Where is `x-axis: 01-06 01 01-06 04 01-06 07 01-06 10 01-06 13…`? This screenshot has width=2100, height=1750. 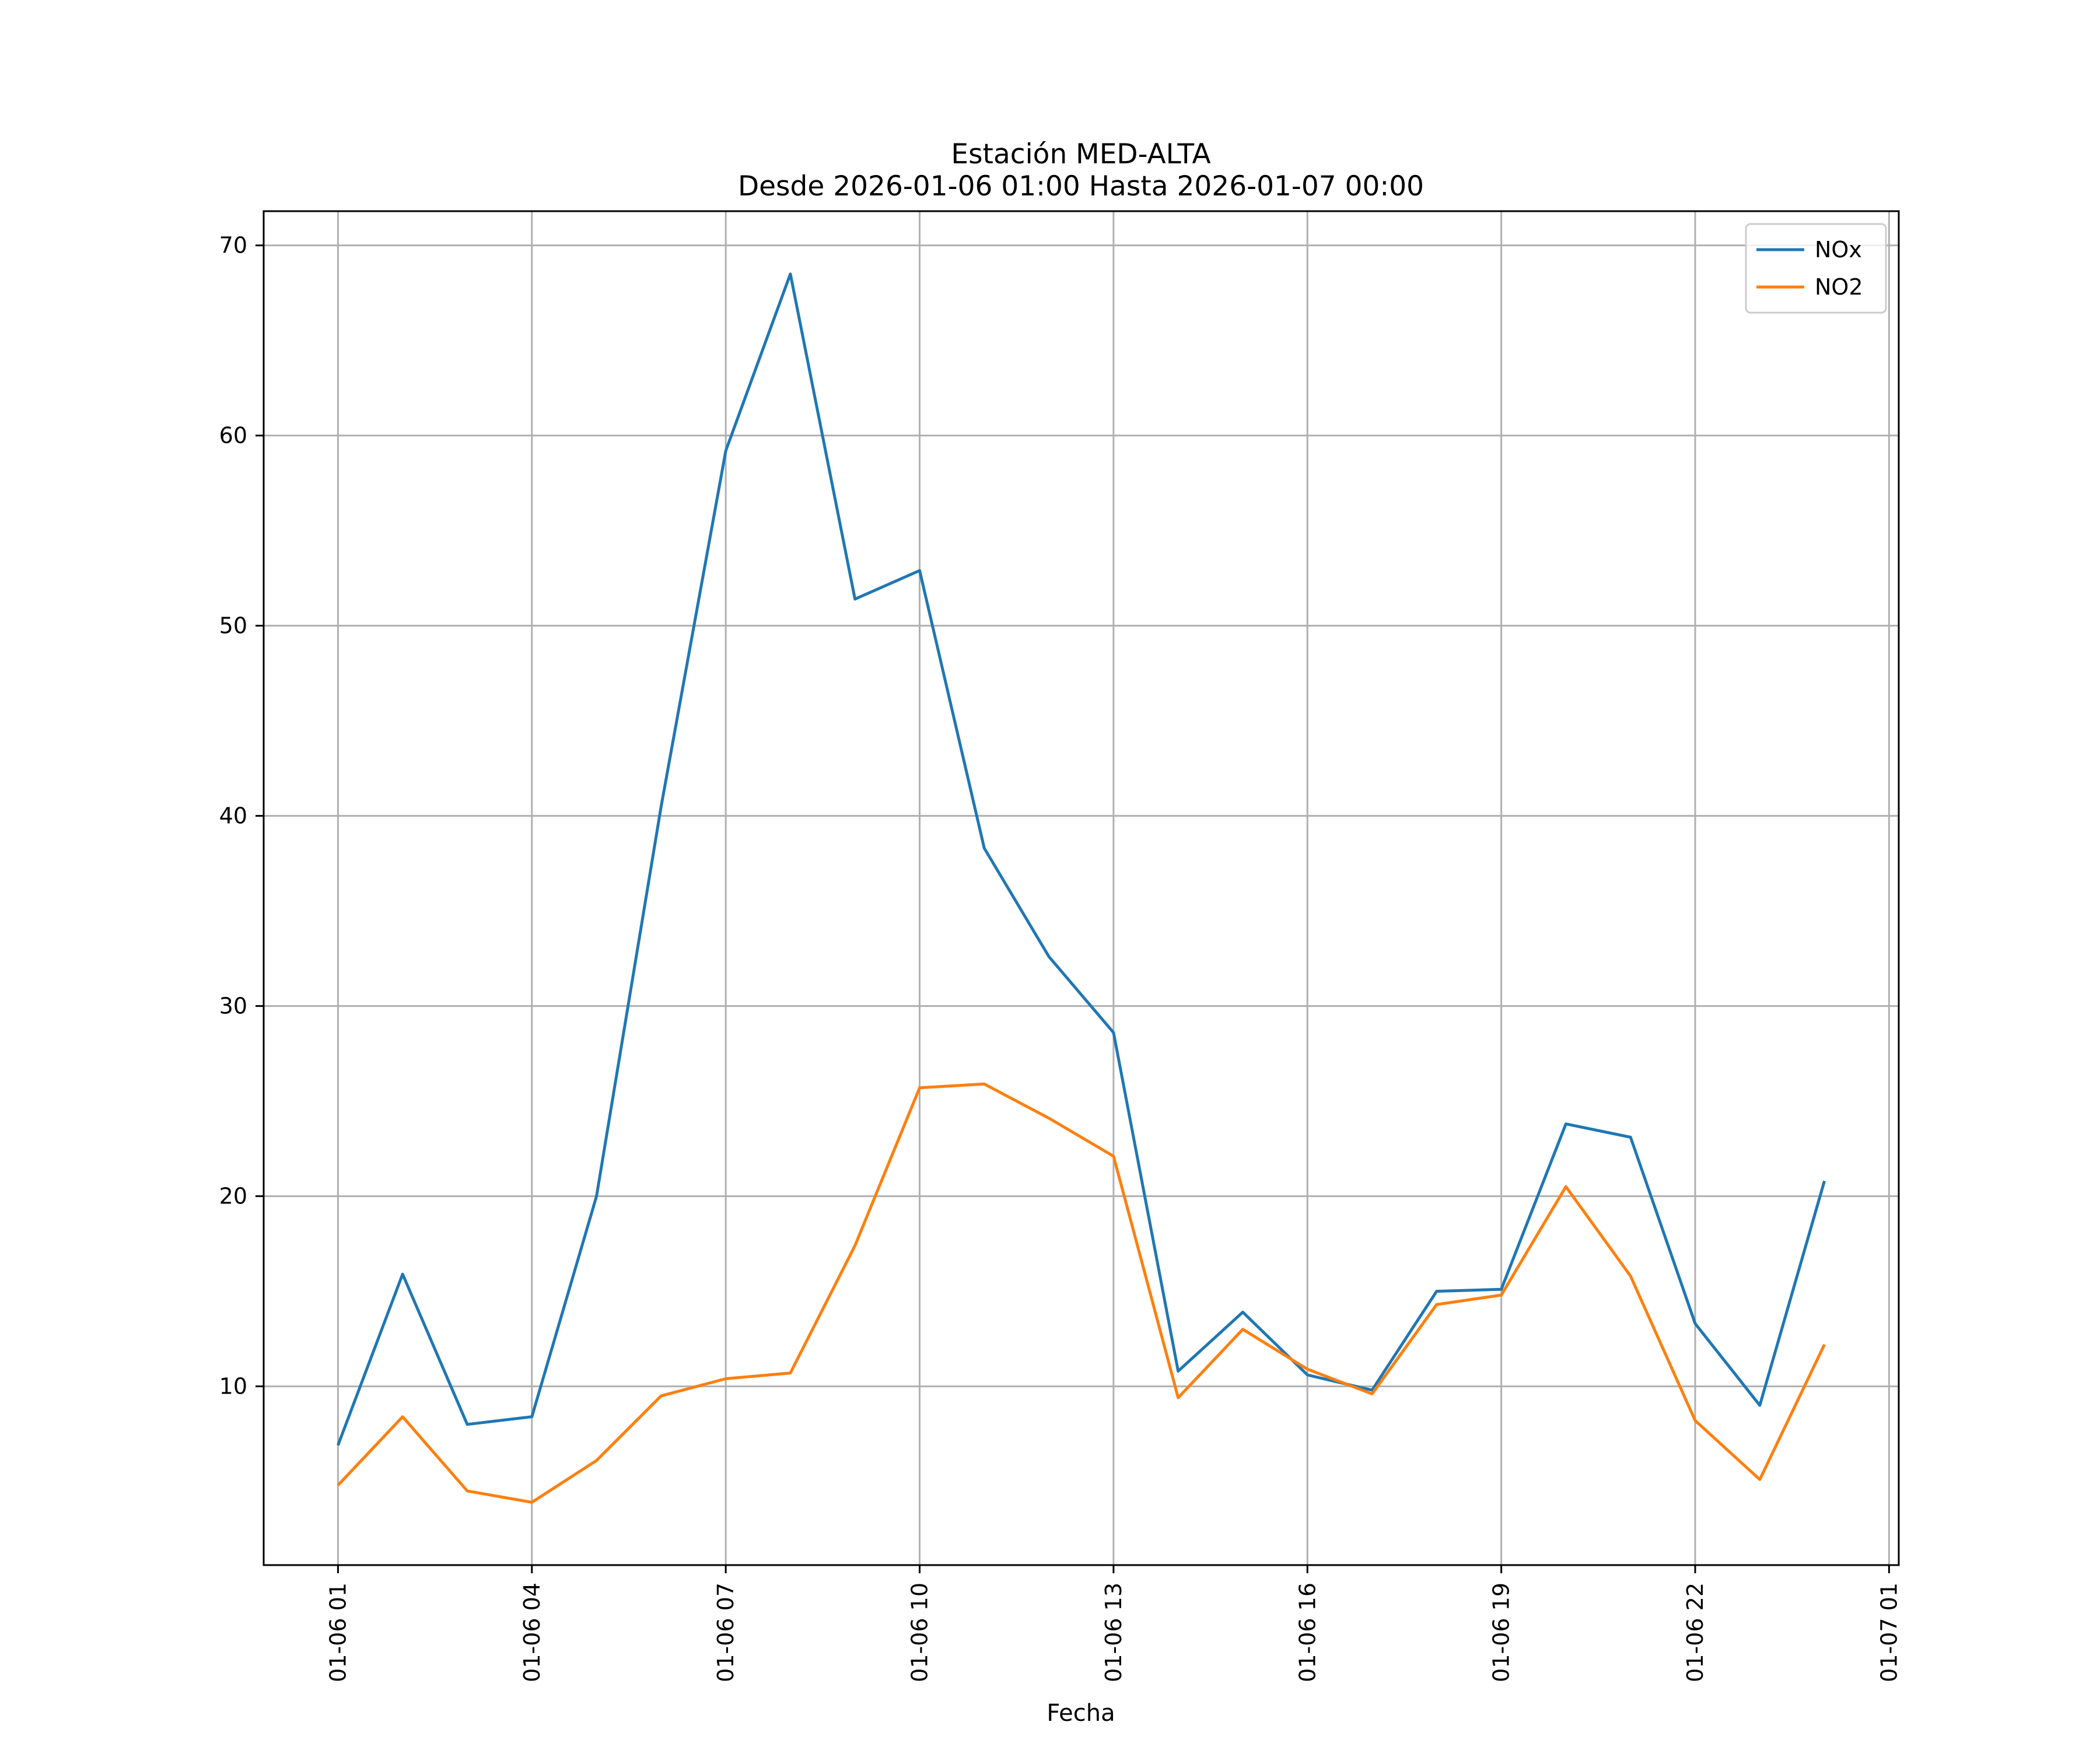 x-axis: 01-06 01 01-06 04 01-06 07 01-06 10 01-06 13… is located at coordinates (1113, 1623).